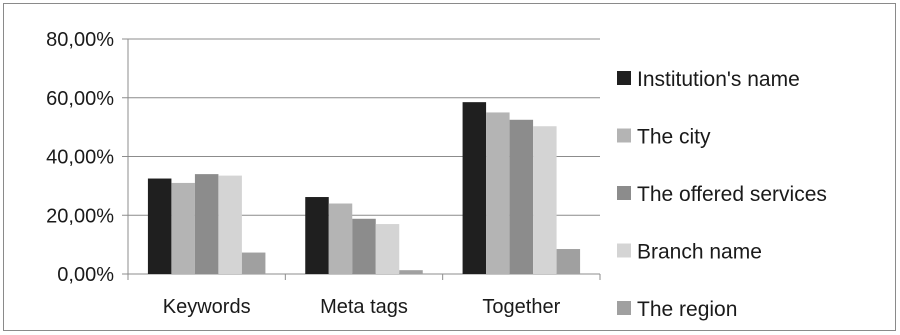 The width and height of the screenshot is (900, 335). What do you see at coordinates (80, 99) in the screenshot?
I see `y-tick-label: 60,00%` at bounding box center [80, 99].